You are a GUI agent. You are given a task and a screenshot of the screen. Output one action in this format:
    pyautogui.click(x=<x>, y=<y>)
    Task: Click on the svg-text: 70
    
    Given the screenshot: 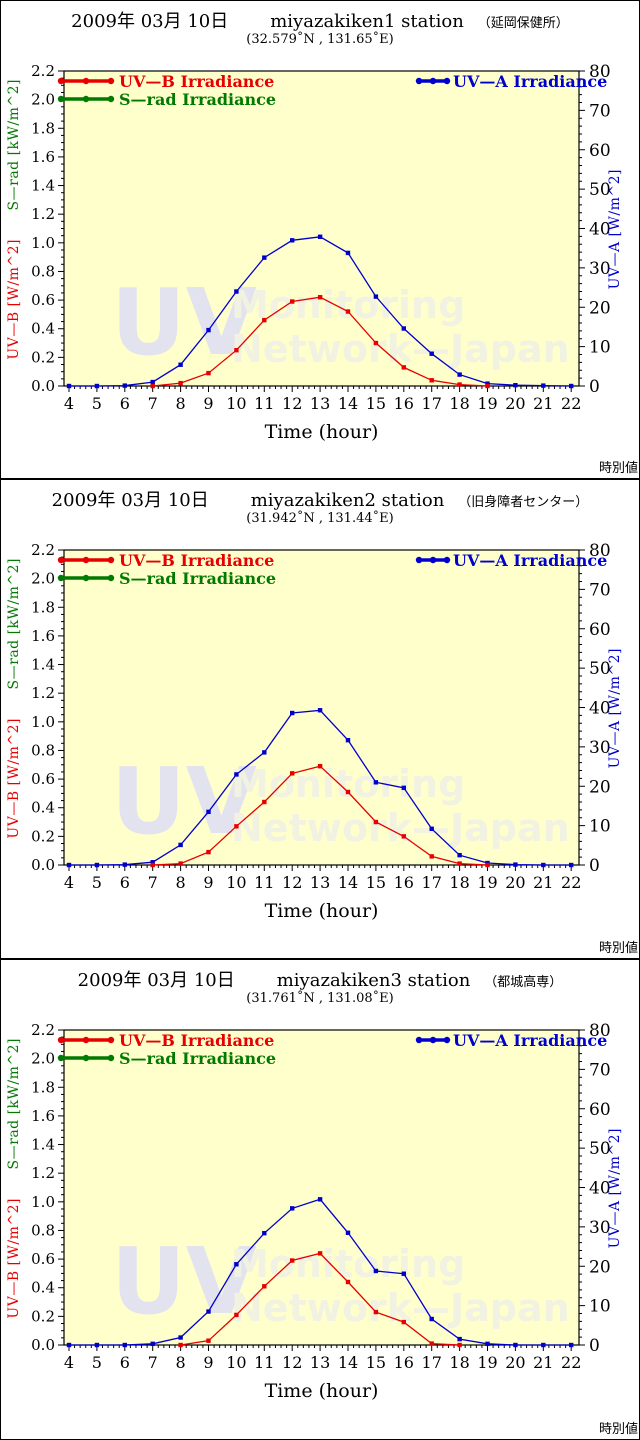 What is the action you would take?
    pyautogui.click(x=600, y=1070)
    